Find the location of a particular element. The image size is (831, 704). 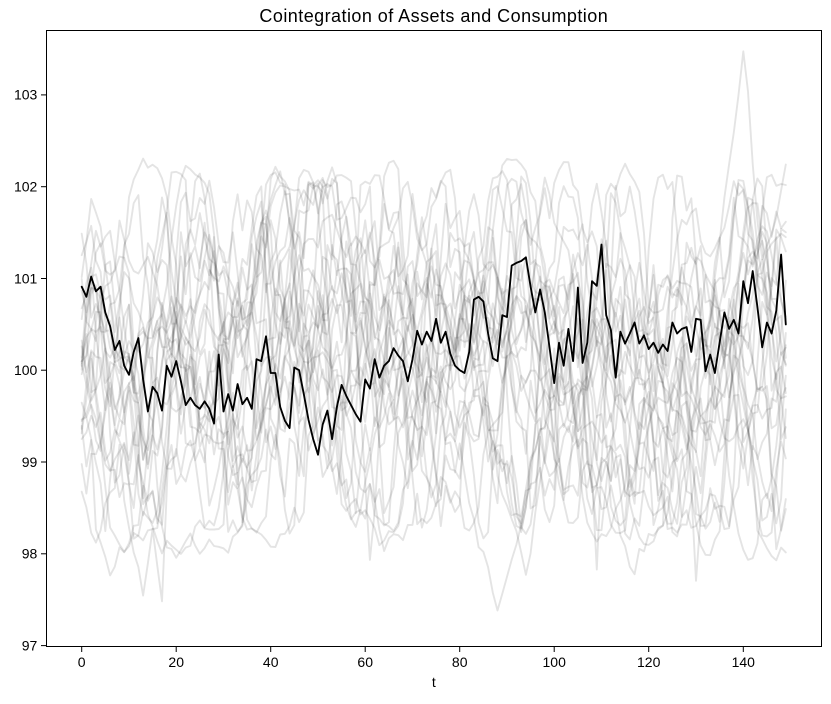

svg-text: 97 is located at coordinates (30, 645).